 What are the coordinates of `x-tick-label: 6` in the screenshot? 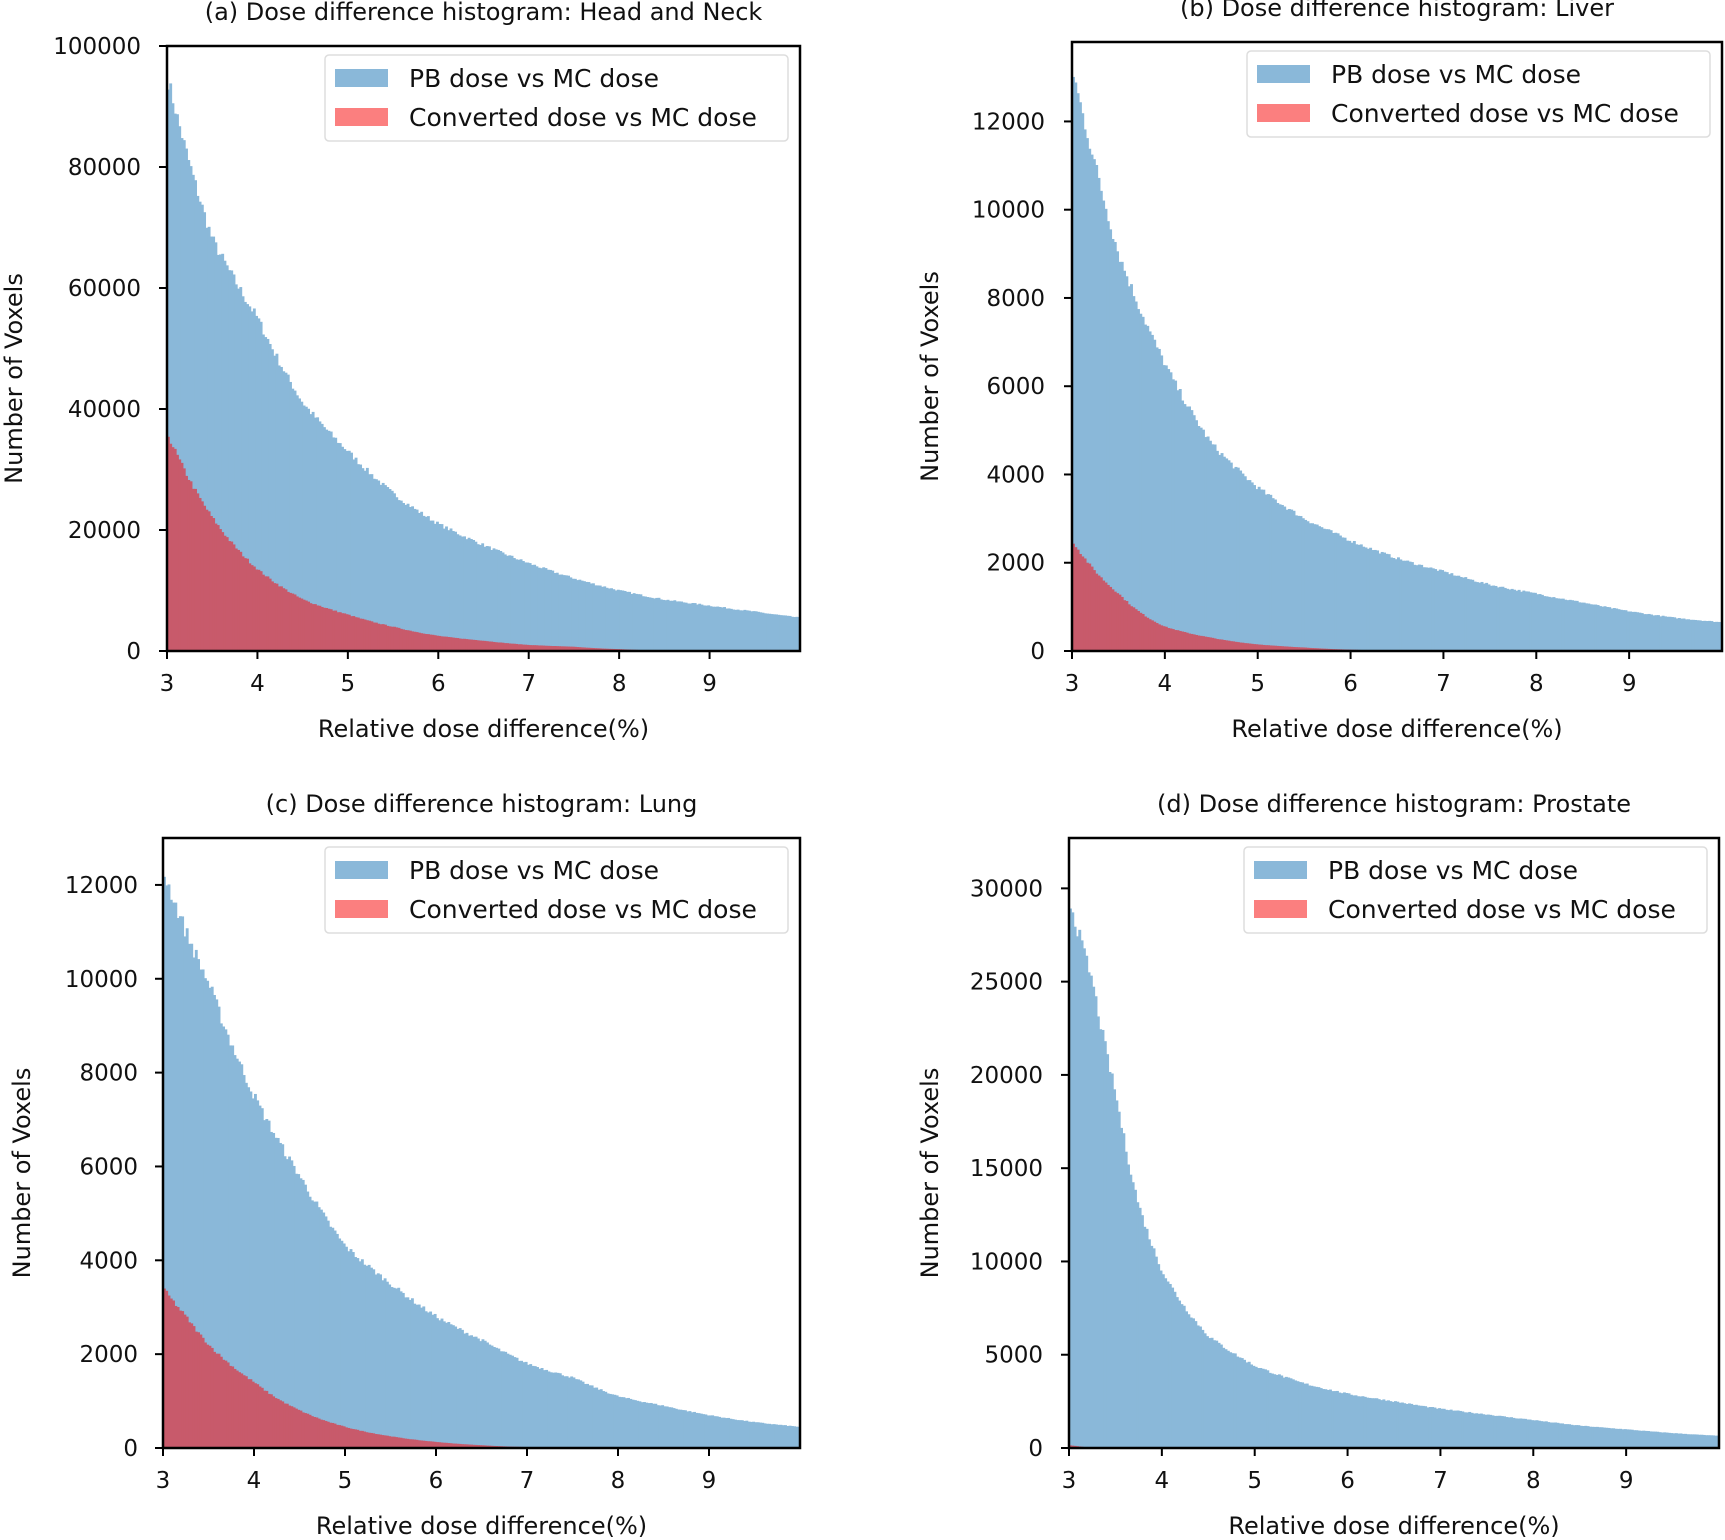 It's located at (438, 684).